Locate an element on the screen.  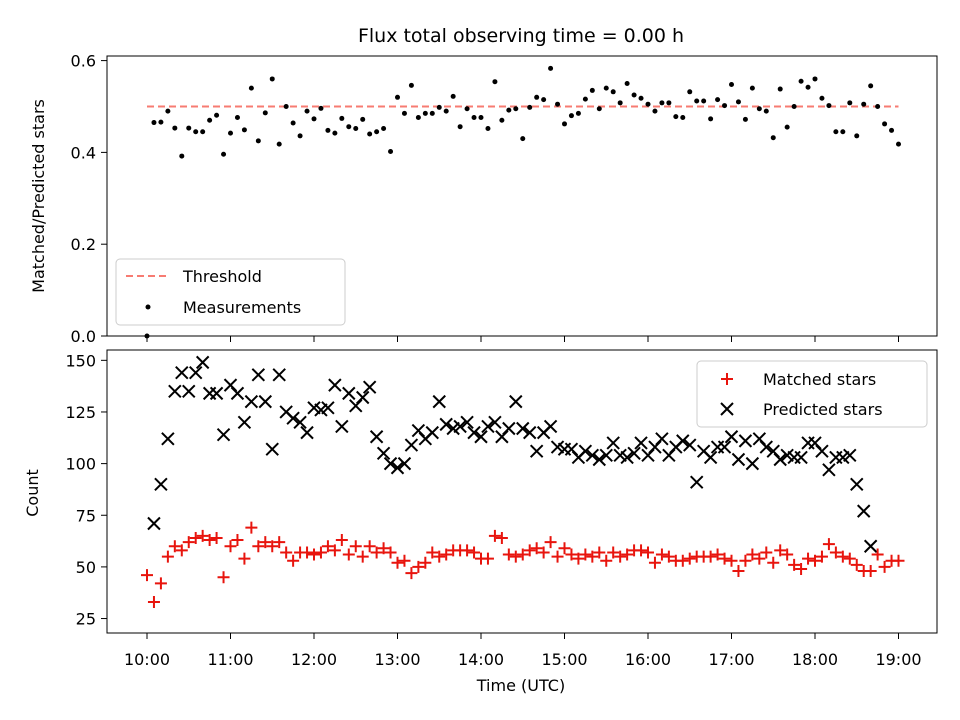
x-tick-label: 14:00 is located at coordinates (481, 659).